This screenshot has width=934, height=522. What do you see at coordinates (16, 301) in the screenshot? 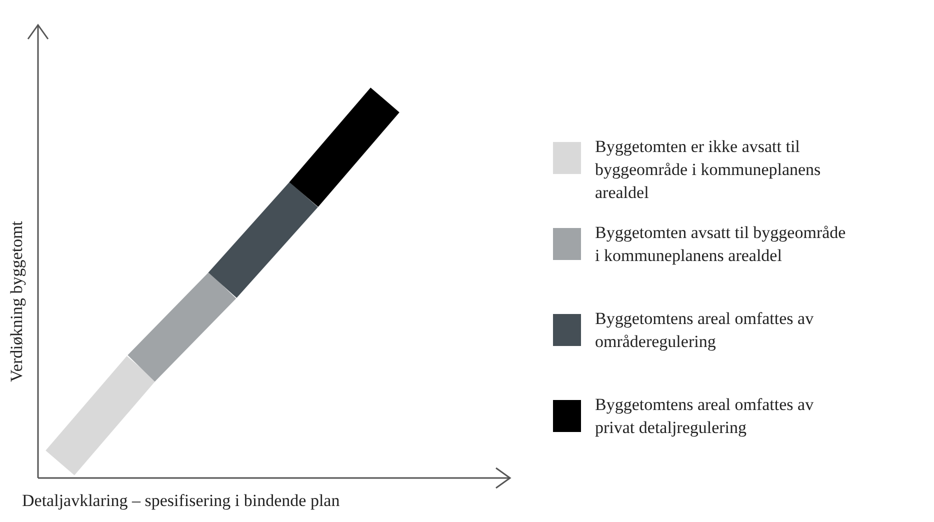
I see `y-axis-title: Verdiøkning byggetomt` at bounding box center [16, 301].